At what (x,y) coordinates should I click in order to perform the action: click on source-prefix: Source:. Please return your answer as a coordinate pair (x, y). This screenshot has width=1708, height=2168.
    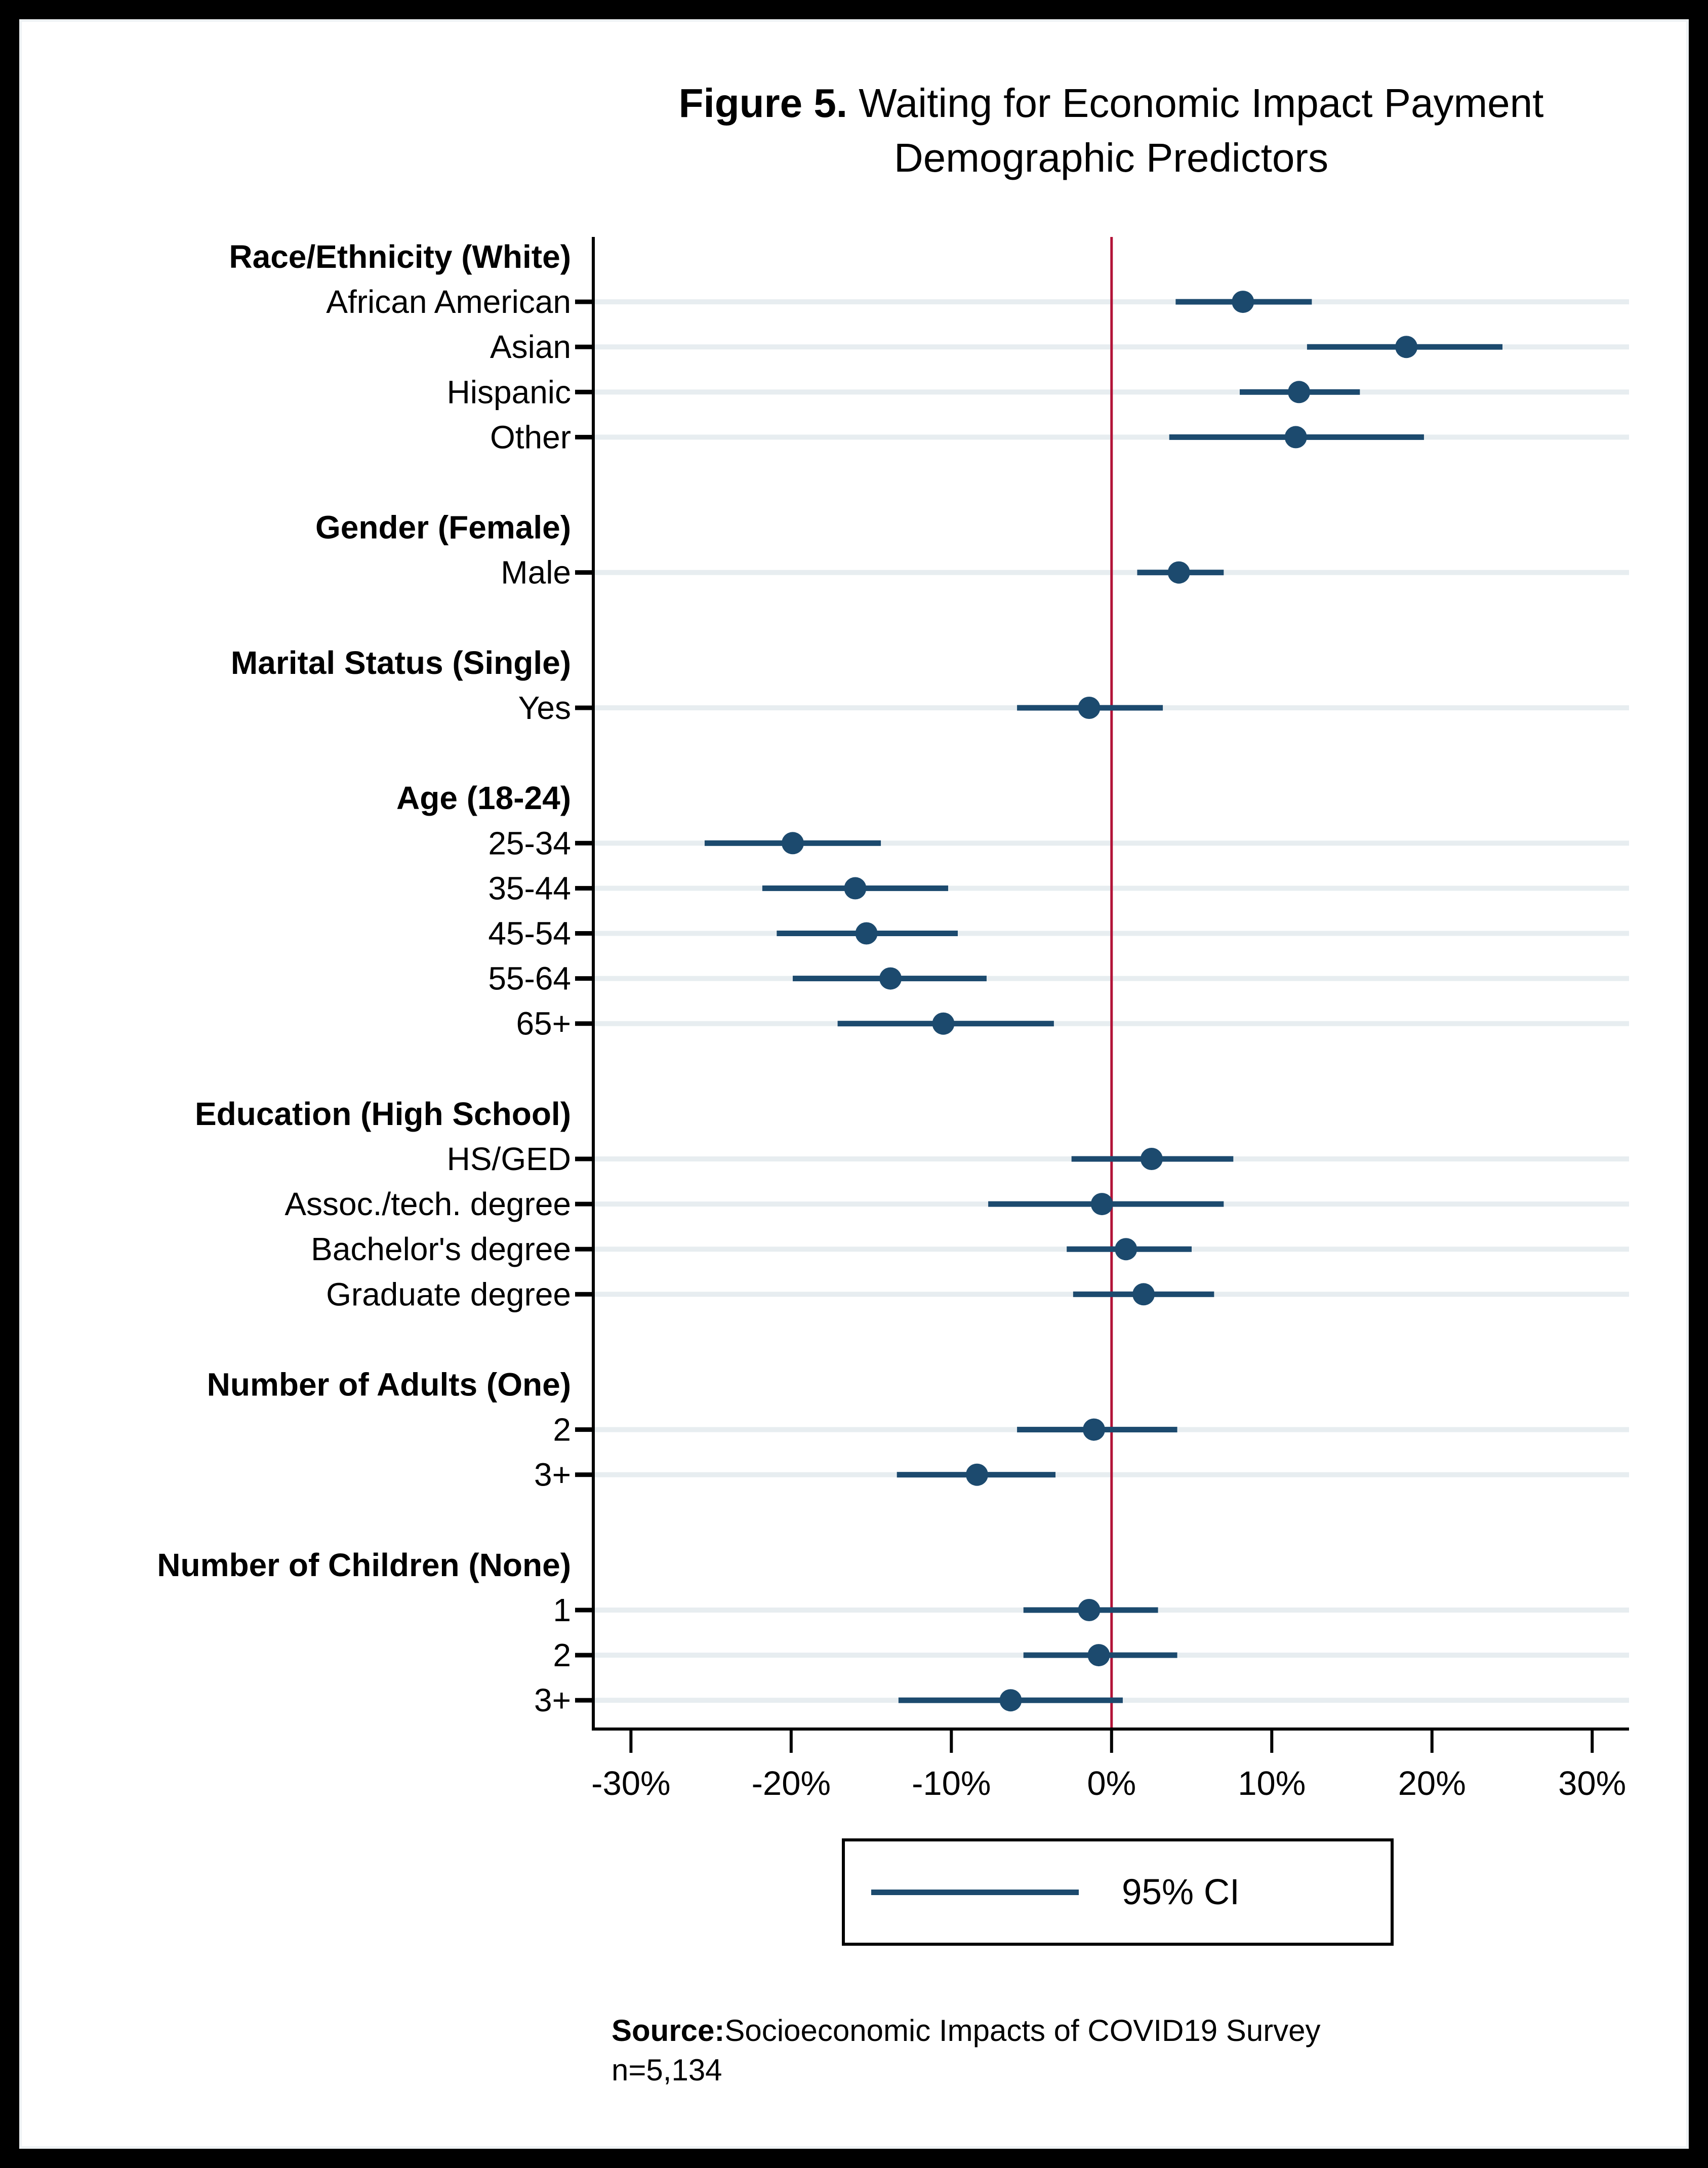
    Looking at the image, I should click on (668, 2030).